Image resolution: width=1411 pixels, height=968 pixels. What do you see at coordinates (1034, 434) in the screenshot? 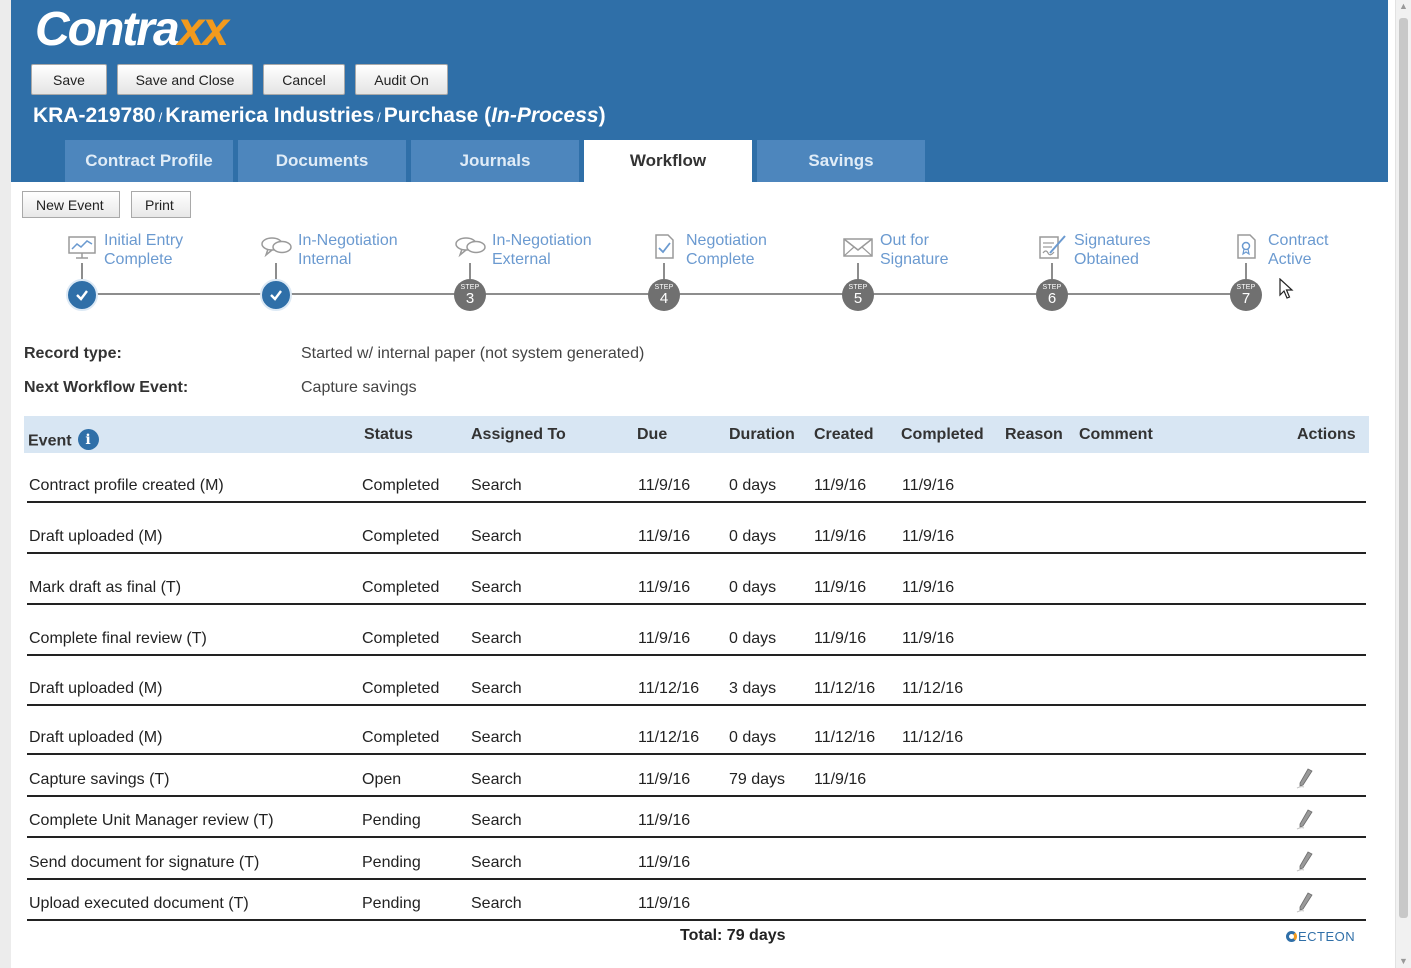
I see `header-reason: Reason` at bounding box center [1034, 434].